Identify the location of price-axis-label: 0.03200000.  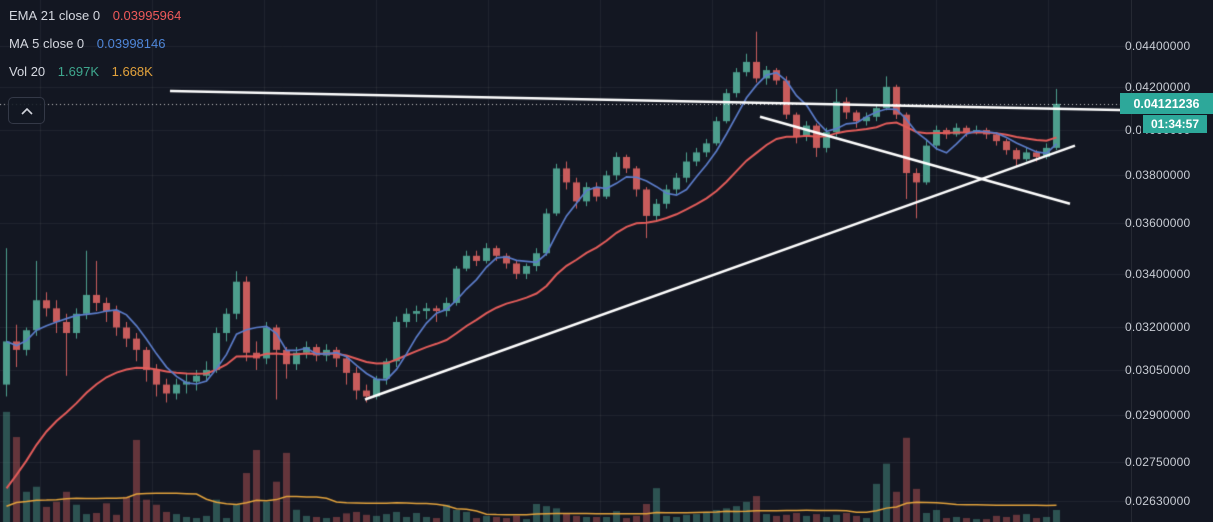
(1158, 327).